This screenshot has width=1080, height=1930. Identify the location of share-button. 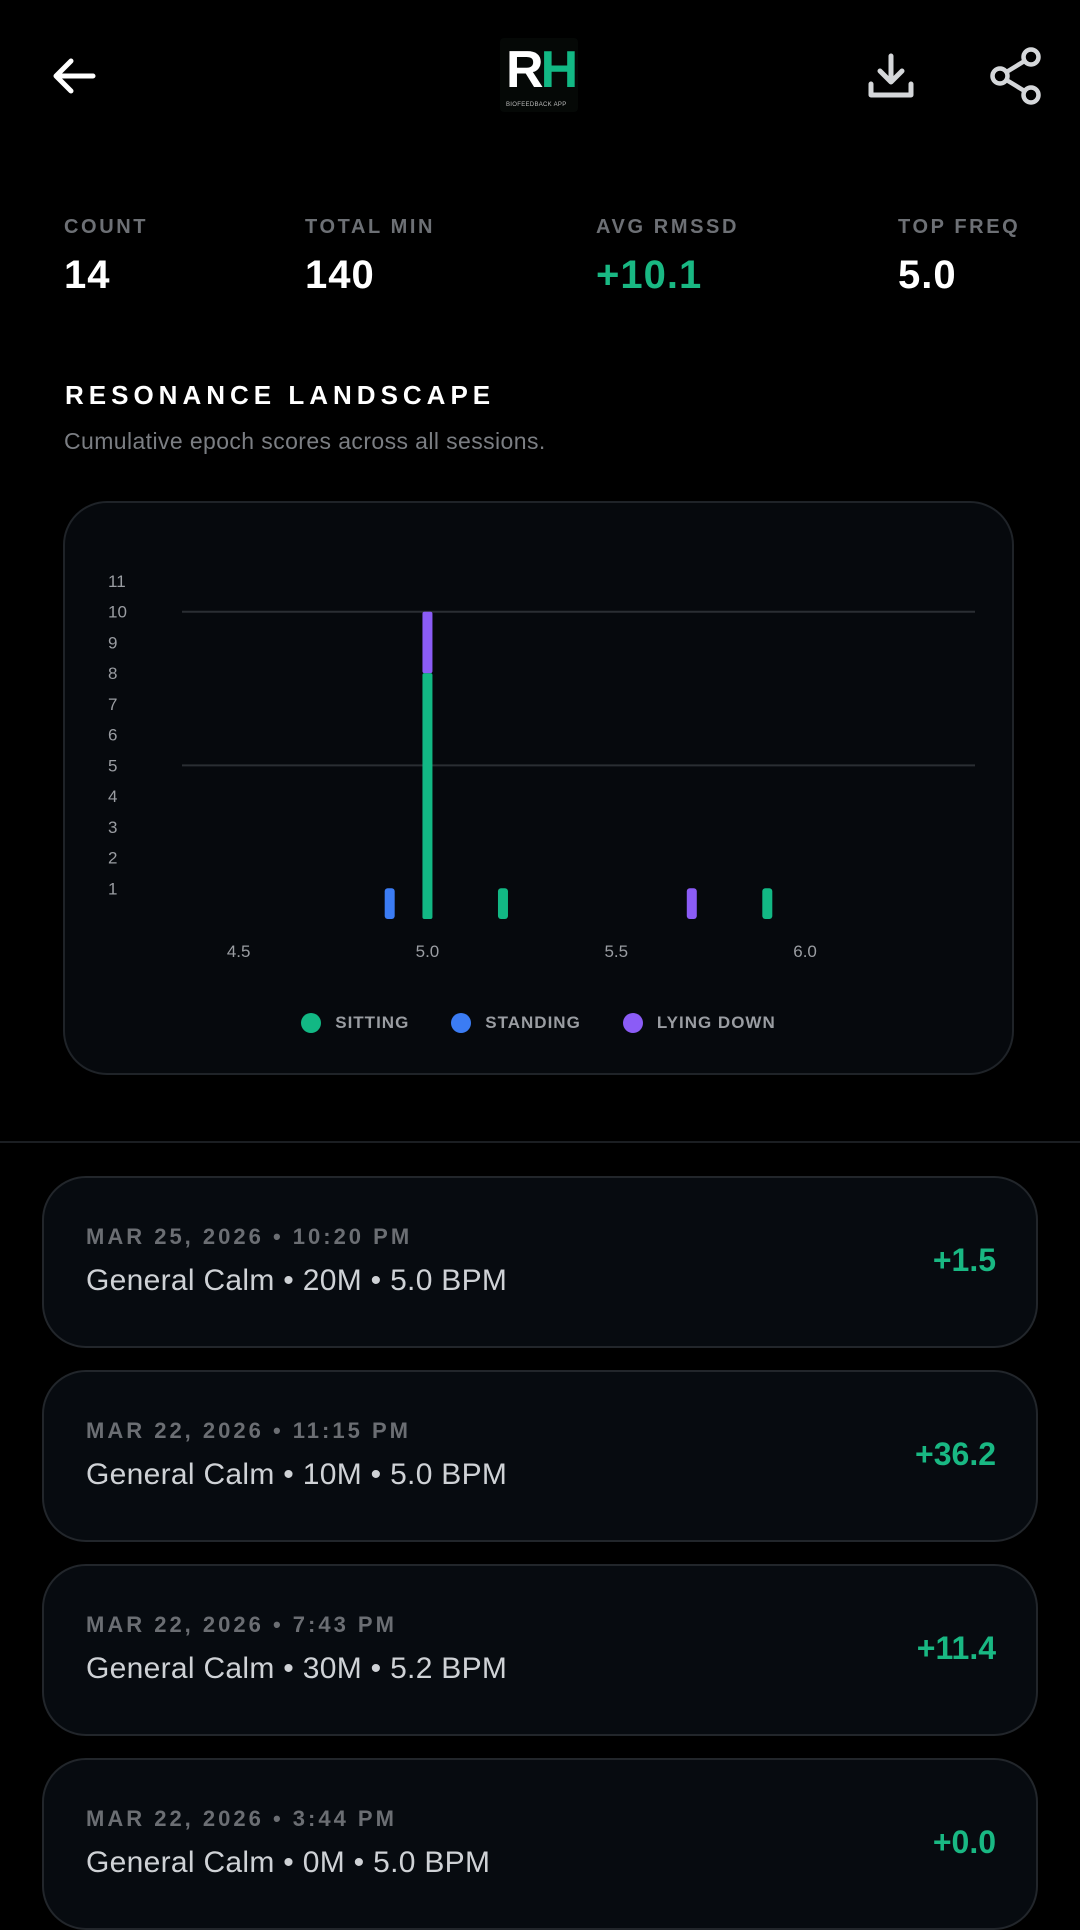
(1016, 76).